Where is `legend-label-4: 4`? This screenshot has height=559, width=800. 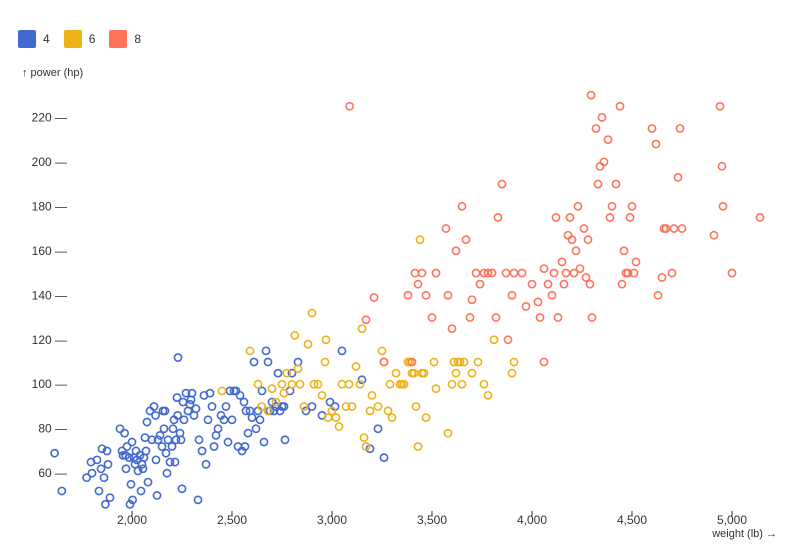 legend-label-4: 4 is located at coordinates (46, 39).